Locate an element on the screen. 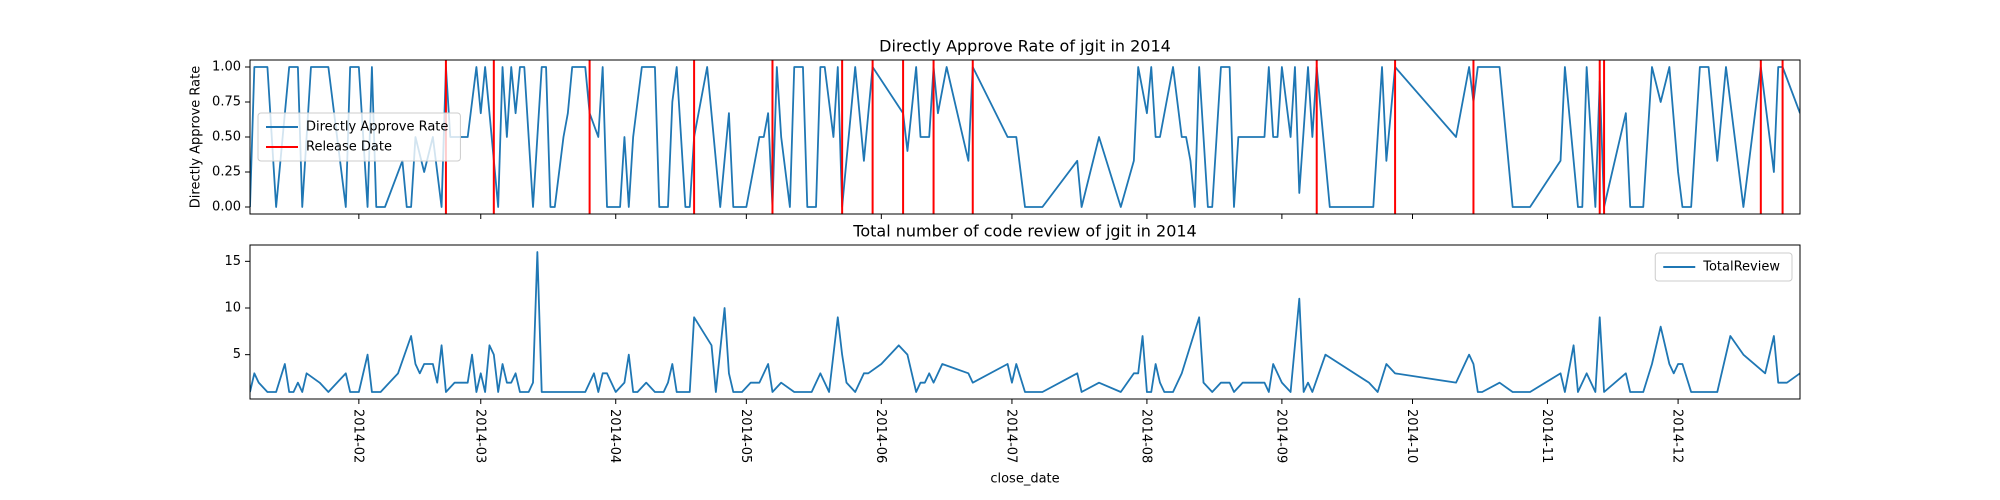 This screenshot has width=2000, height=500. legend: Directly Approve Rate Release Date is located at coordinates (359, 137).